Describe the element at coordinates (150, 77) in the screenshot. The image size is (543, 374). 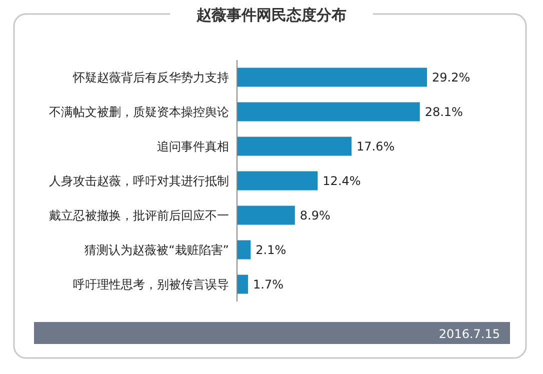
I see `y-tick-label: 怀疑赵薇背后有反华势力支持` at that location.